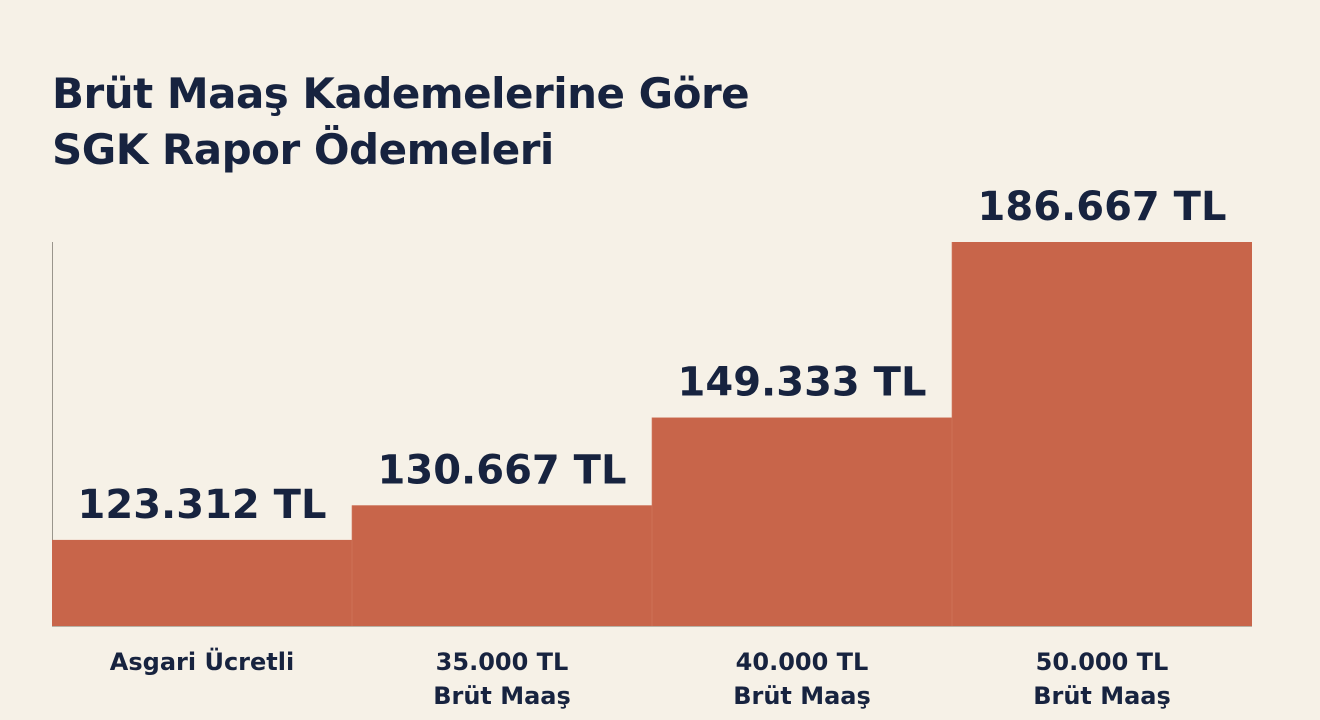 The image size is (1320, 720). What do you see at coordinates (802, 679) in the screenshot?
I see `category-label-3: 40.000 TL Brüt Maaş` at bounding box center [802, 679].